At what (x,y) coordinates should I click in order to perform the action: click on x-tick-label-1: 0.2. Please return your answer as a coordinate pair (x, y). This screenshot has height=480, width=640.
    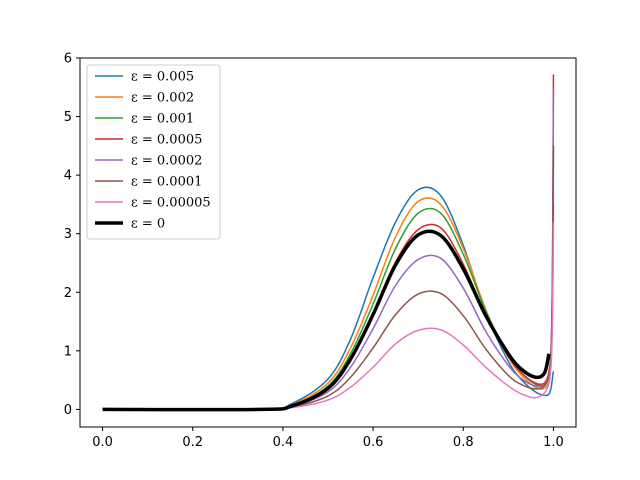
    Looking at the image, I should click on (192, 442).